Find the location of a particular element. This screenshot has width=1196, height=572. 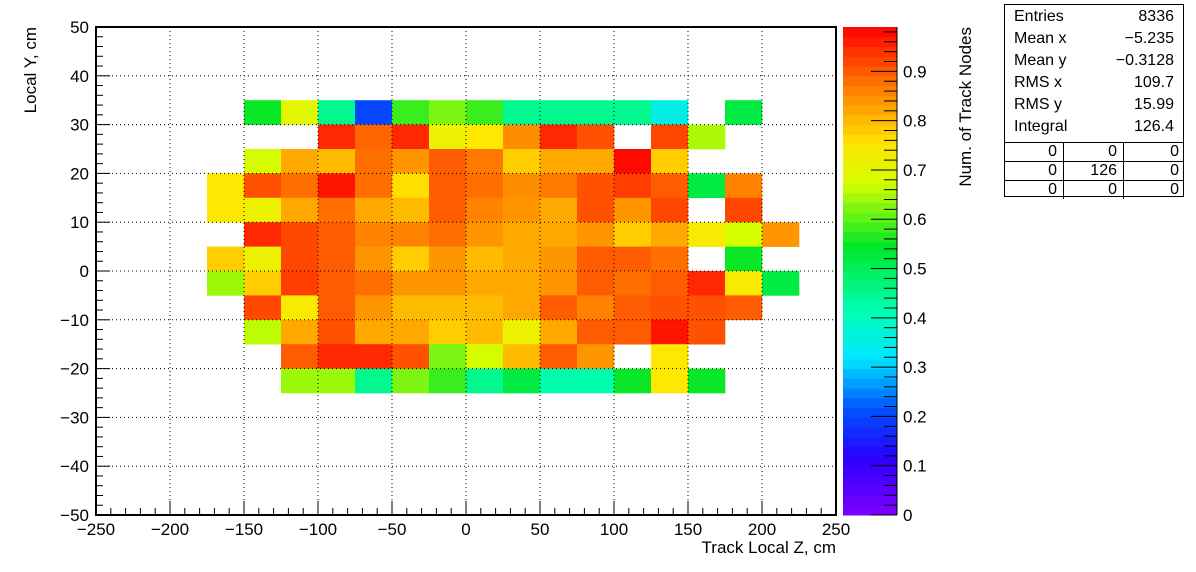

y-tick-label: −20 is located at coordinates (74, 369).